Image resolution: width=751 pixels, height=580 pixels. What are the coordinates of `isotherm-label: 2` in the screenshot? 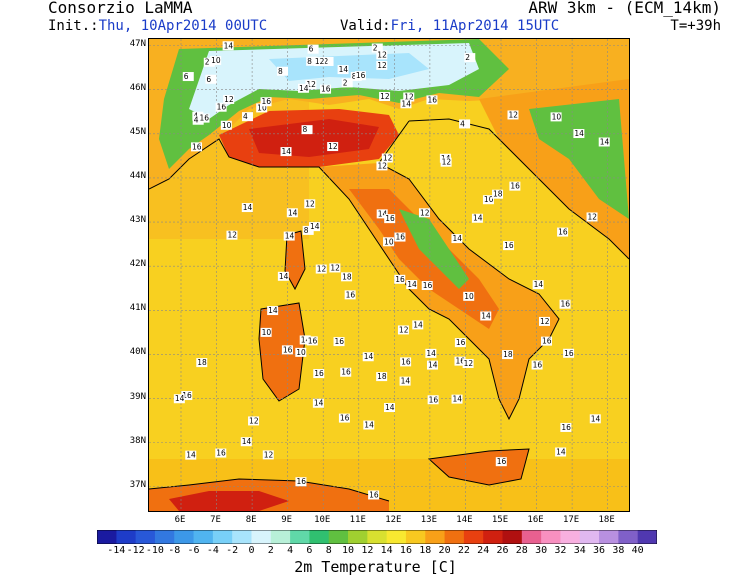 It's located at (467, 57).